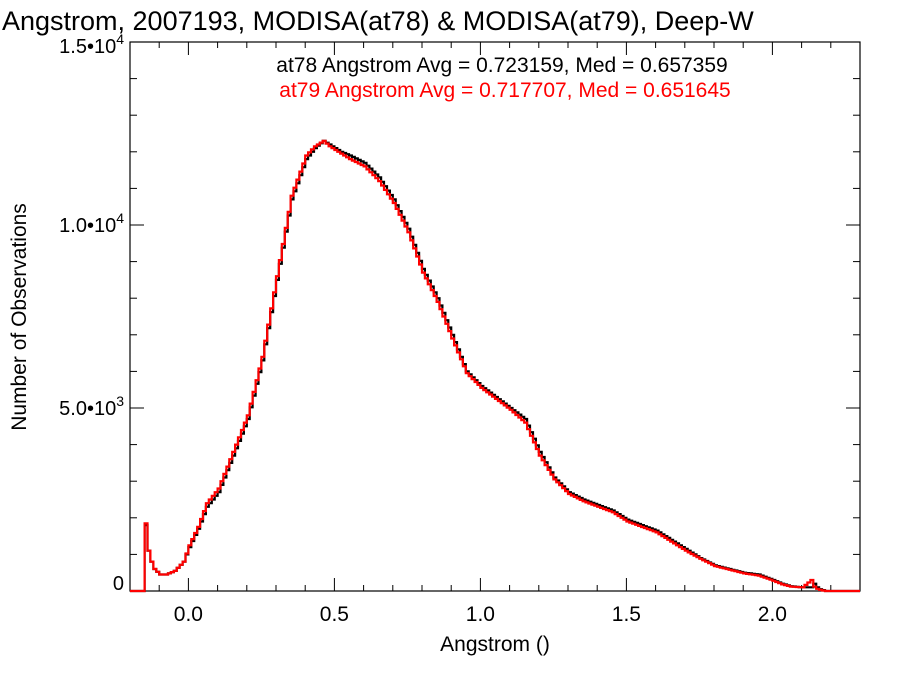  I want to click on y-tick-mantissa: 1.5•10, so click(87, 47).